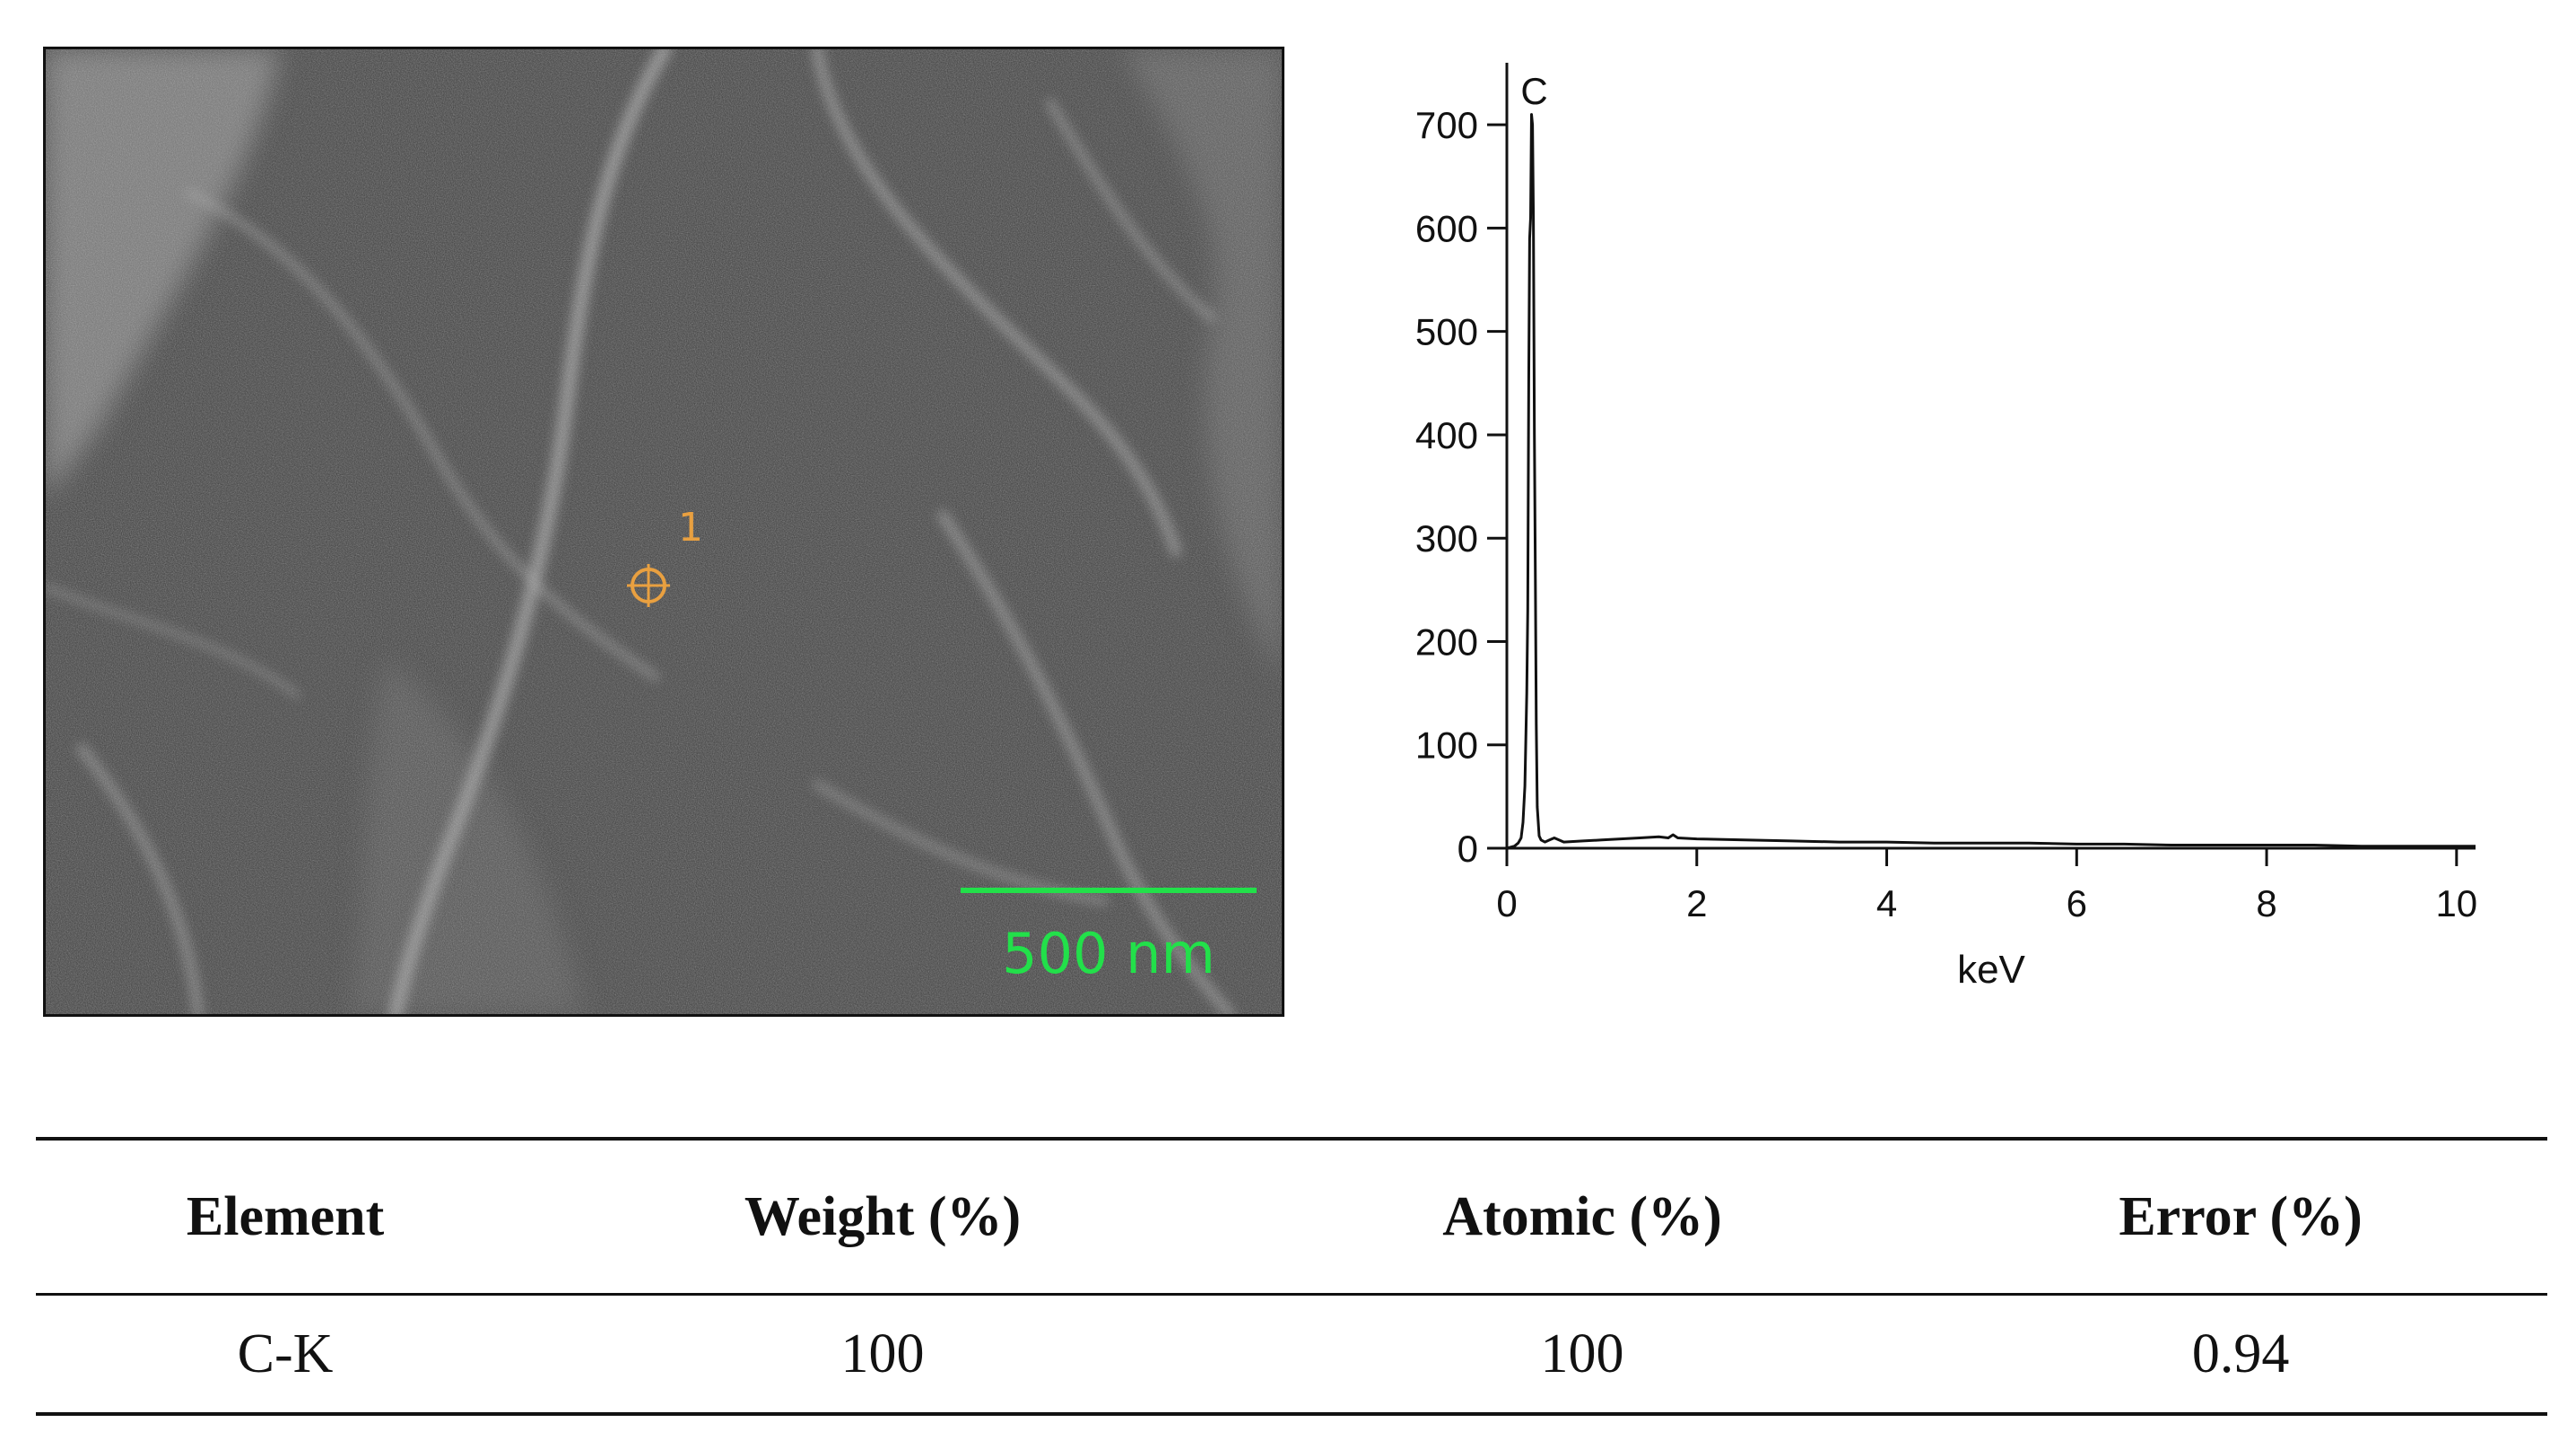 This screenshot has height=1440, width=2576. I want to click on x-axis-title: keV, so click(1991, 970).